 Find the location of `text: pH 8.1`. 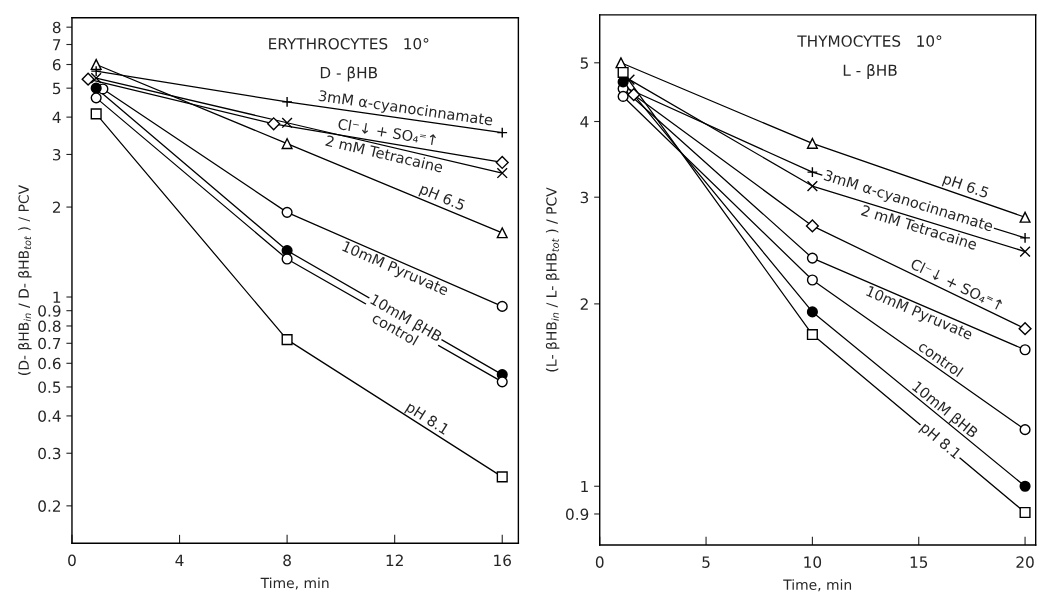

text: pH 8.1 is located at coordinates (427, 419).